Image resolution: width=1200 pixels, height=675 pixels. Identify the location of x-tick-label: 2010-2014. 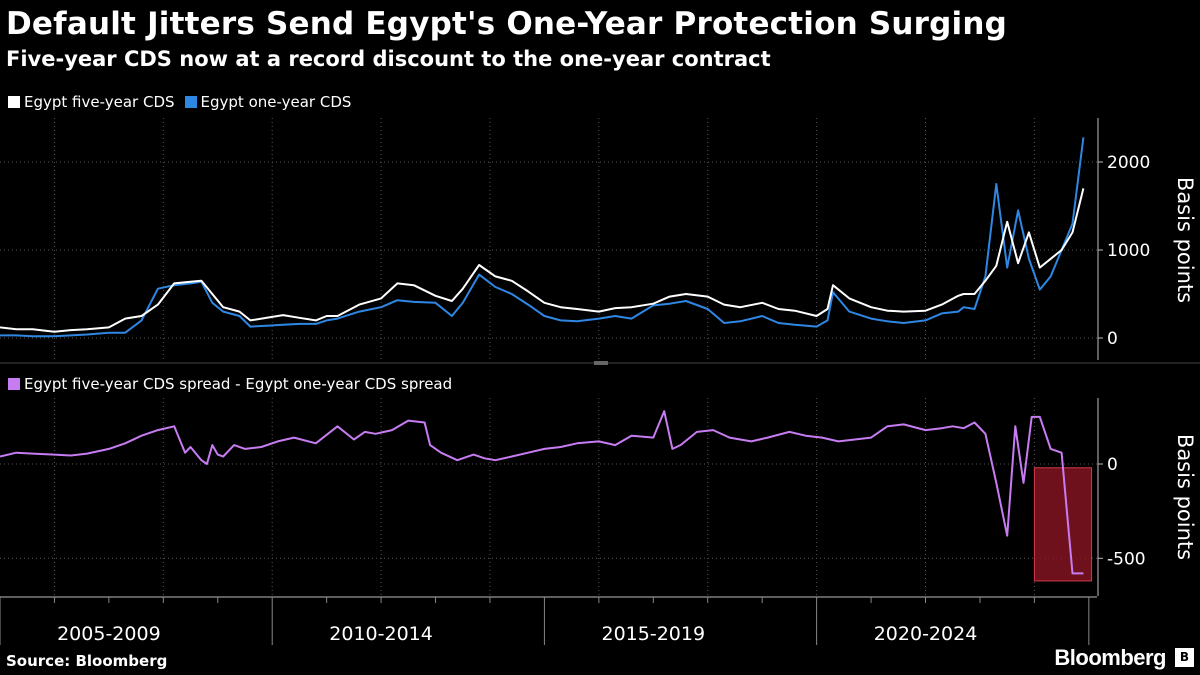
(381, 634).